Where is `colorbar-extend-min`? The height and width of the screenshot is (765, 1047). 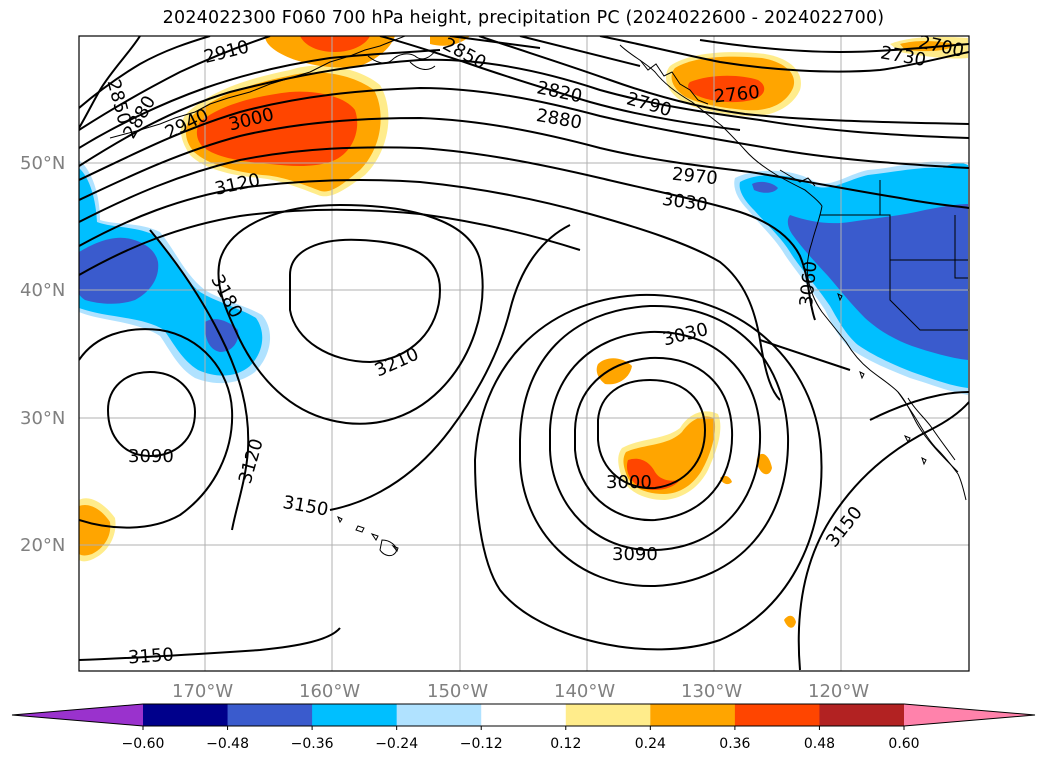 colorbar-extend-min is located at coordinates (77, 715).